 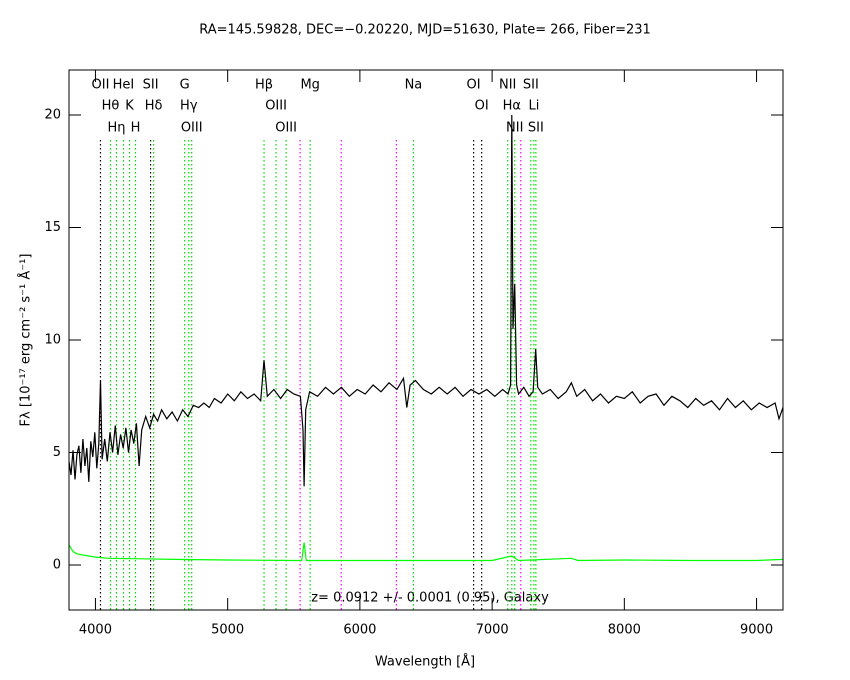 What do you see at coordinates (624, 630) in the screenshot?
I see `x-tick-label: 8000` at bounding box center [624, 630].